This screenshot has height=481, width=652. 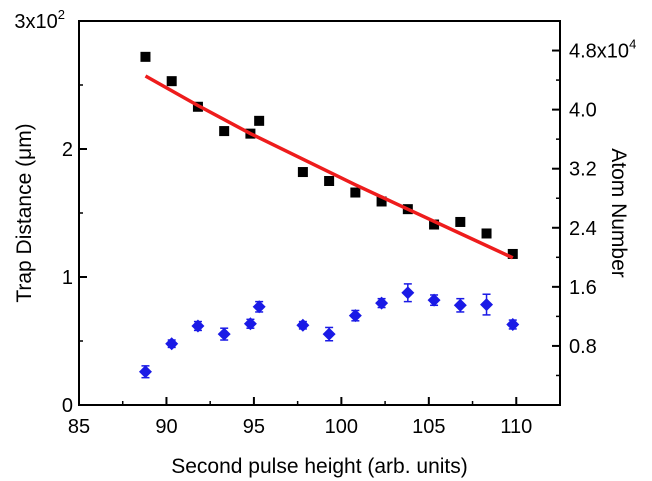 What do you see at coordinates (583, 111) in the screenshot?
I see `right-y-tick-label: 4.0` at bounding box center [583, 111].